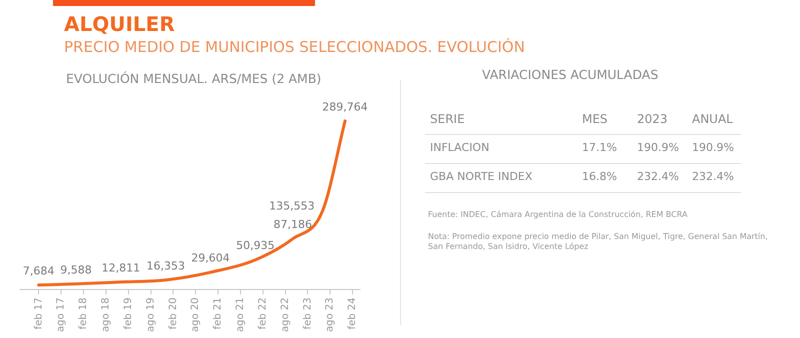 This screenshot has width=800, height=338. Describe the element at coordinates (128, 314) in the screenshot. I see `x-tick-label: feb 19` at that location.